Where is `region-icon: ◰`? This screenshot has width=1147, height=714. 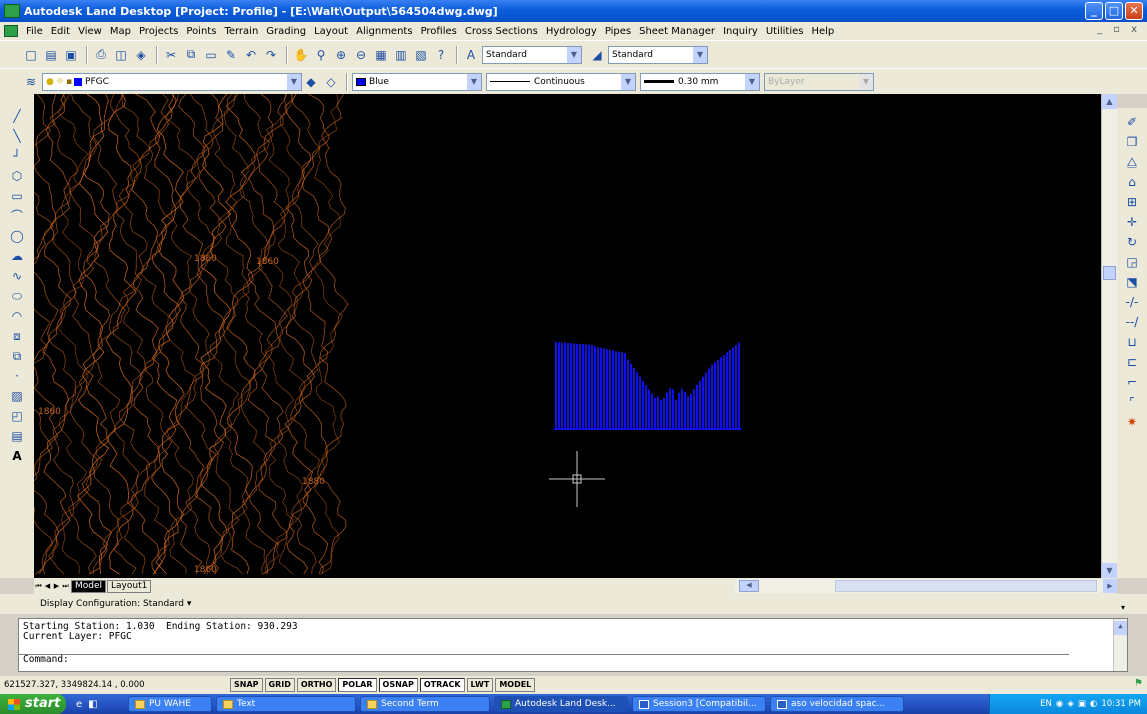 region-icon: ◰ is located at coordinates (17, 416).